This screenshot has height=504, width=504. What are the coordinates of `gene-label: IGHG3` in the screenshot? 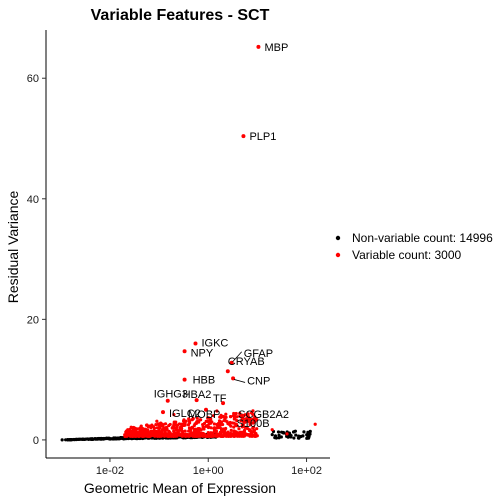 It's located at (171, 395).